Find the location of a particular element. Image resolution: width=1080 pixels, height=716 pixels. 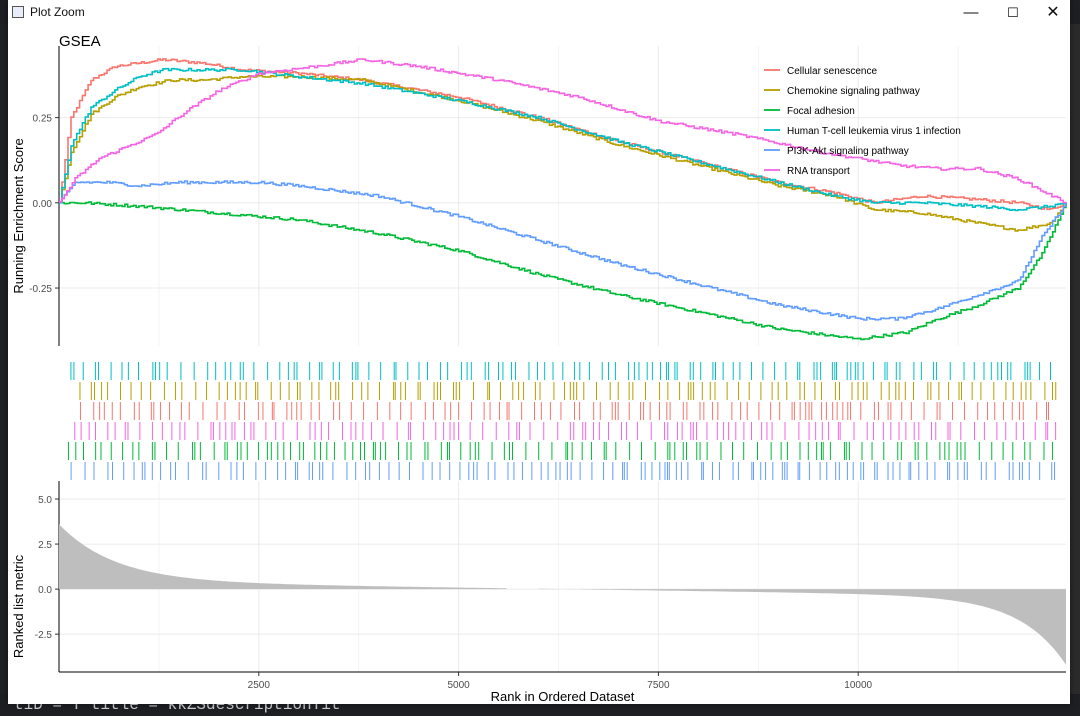

legend-label: RNA transport is located at coordinates (818, 171).